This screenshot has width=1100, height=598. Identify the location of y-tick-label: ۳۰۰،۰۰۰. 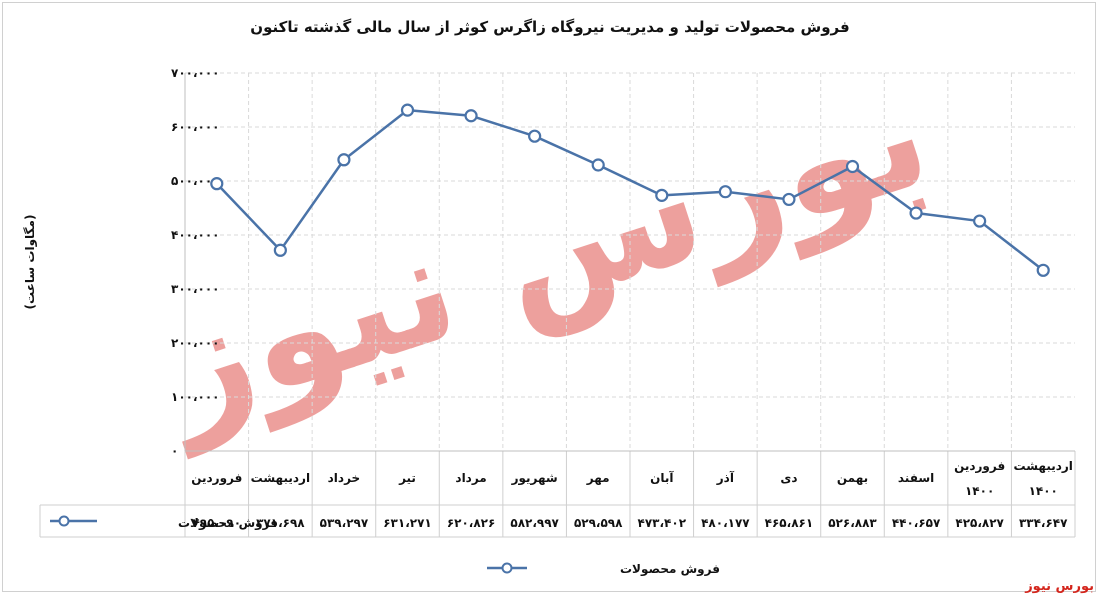
(195, 289).